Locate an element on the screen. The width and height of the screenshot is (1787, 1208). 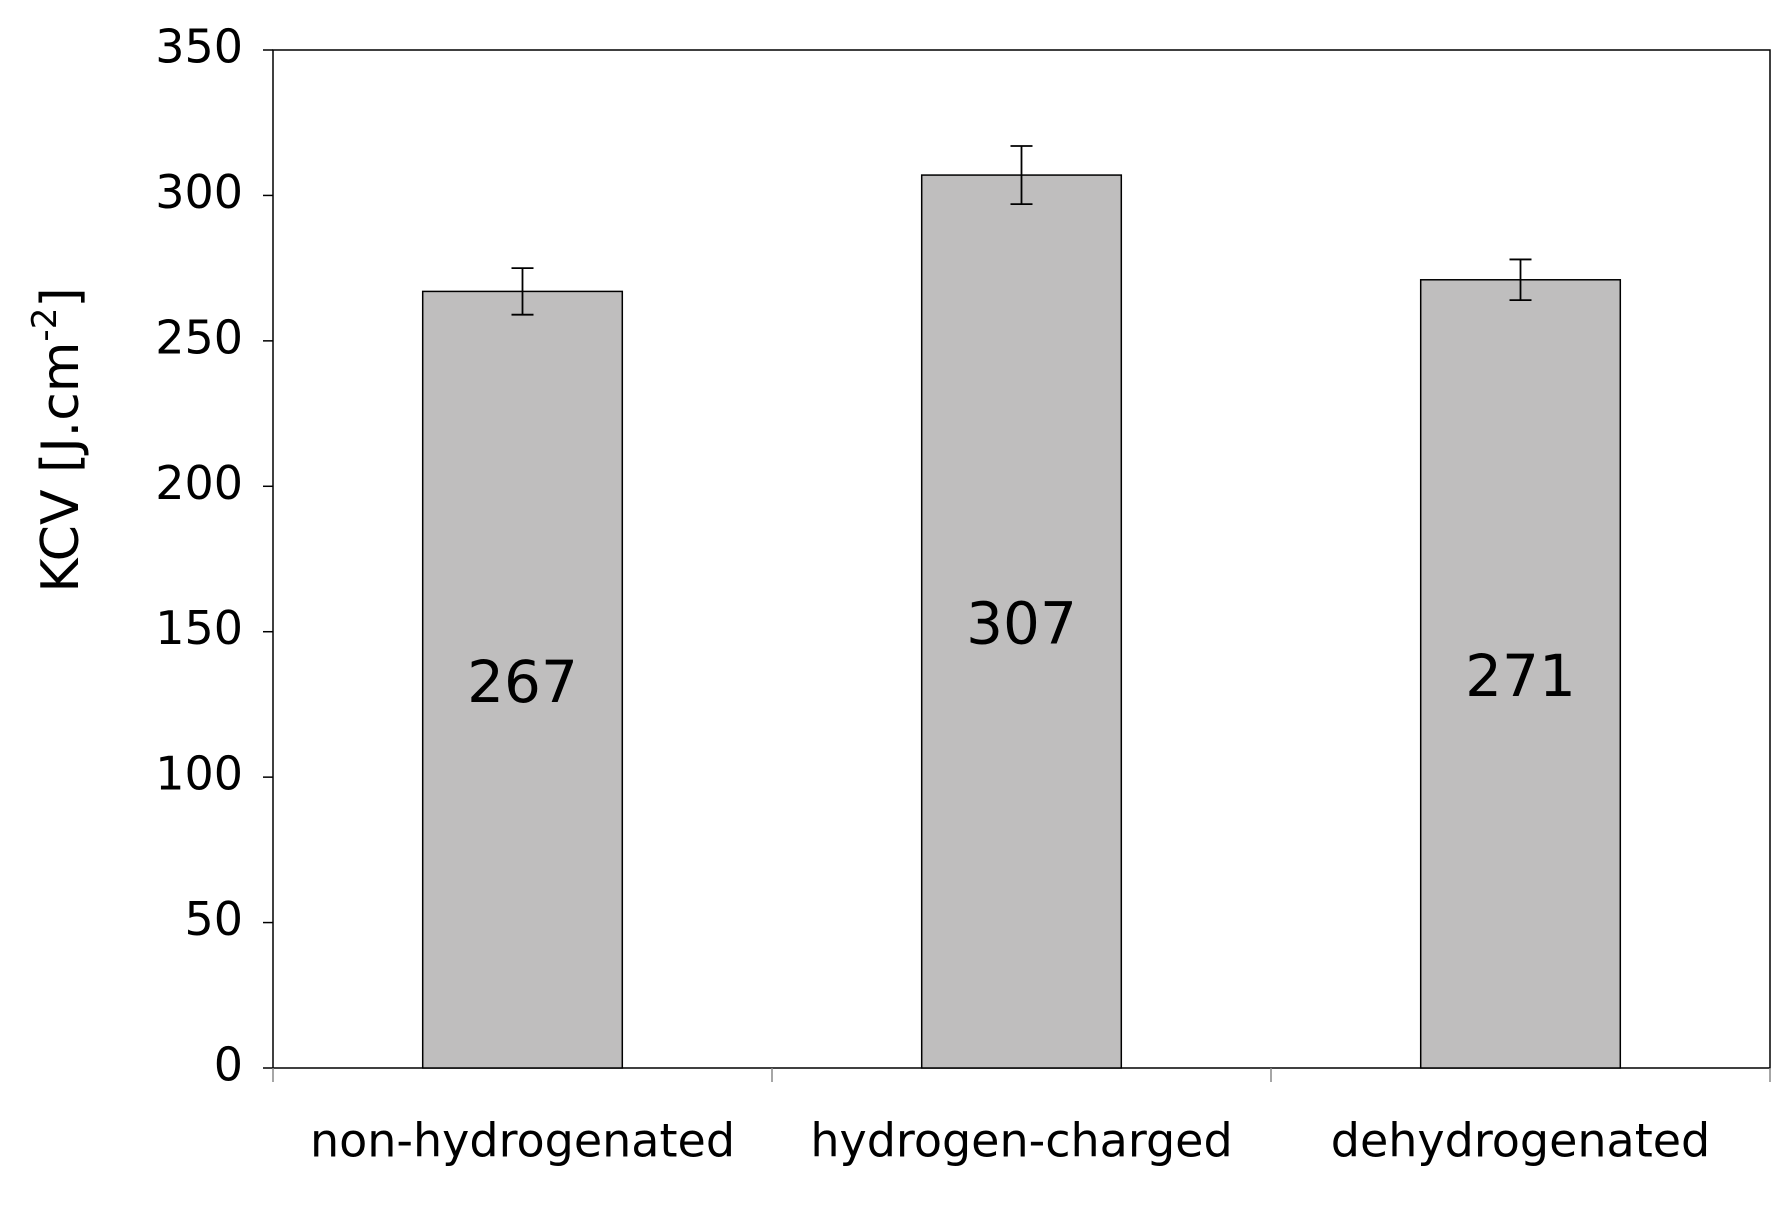
y-label-suffix: ] is located at coordinates (61, 297).